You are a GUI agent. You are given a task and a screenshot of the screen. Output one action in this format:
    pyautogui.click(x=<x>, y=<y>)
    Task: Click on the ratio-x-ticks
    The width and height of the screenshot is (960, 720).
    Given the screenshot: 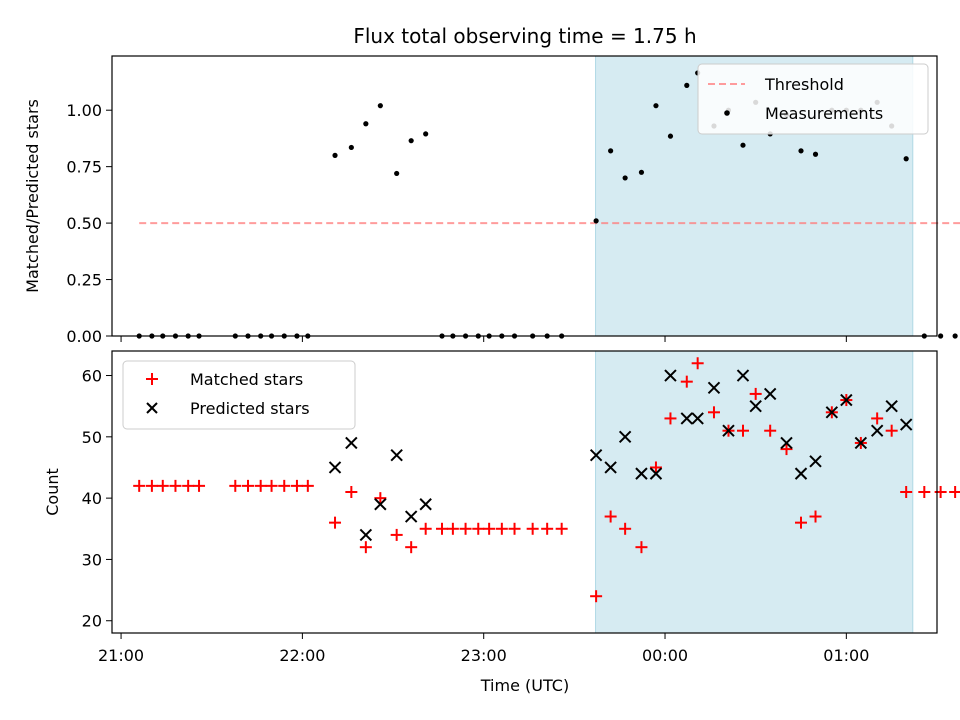 What is the action you would take?
    pyautogui.click(x=483, y=339)
    